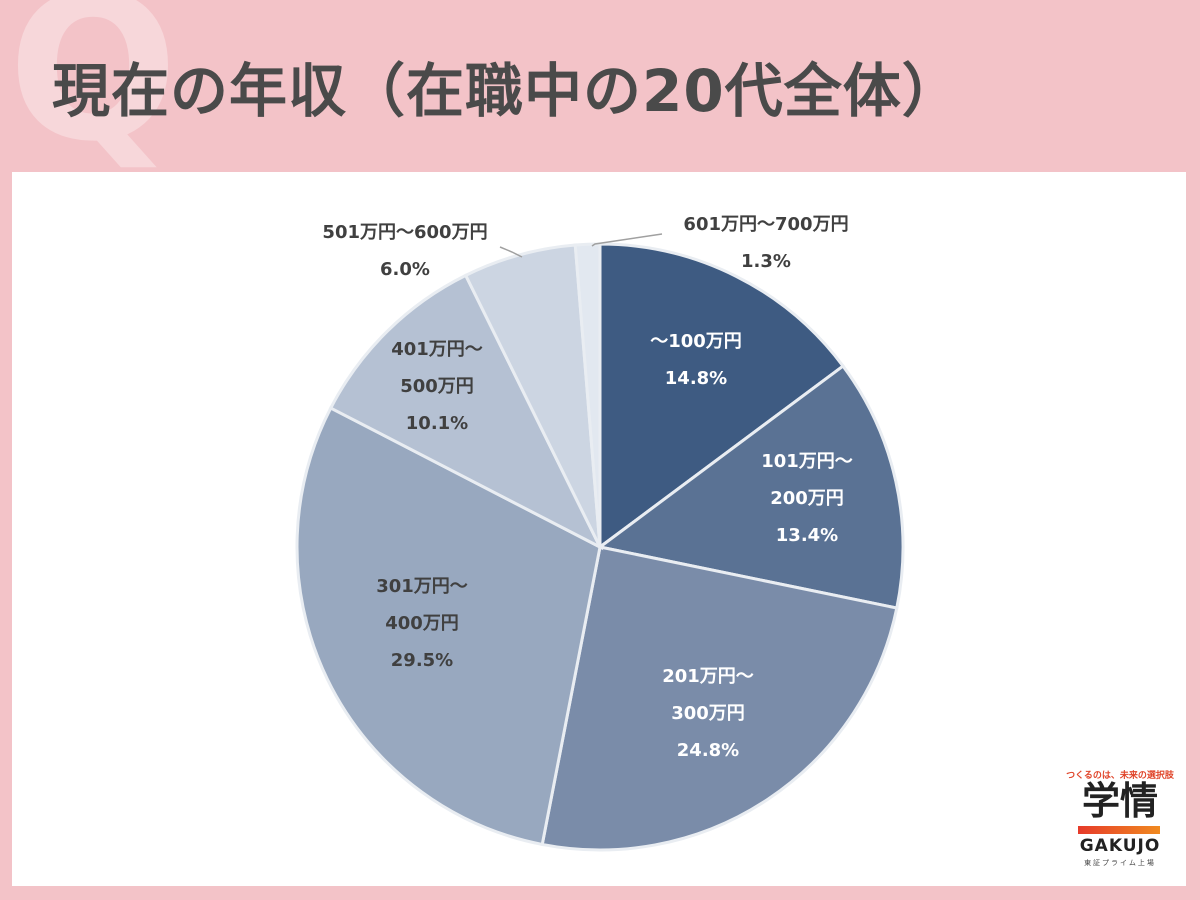 This screenshot has height=900, width=1200. I want to click on slice-label-4: 401万円～, so click(437, 349).